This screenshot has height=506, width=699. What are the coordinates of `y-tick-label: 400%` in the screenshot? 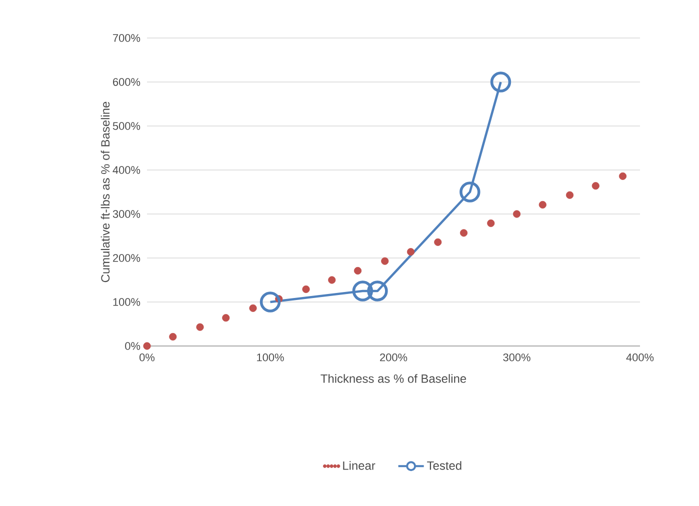 It's located at (126, 170).